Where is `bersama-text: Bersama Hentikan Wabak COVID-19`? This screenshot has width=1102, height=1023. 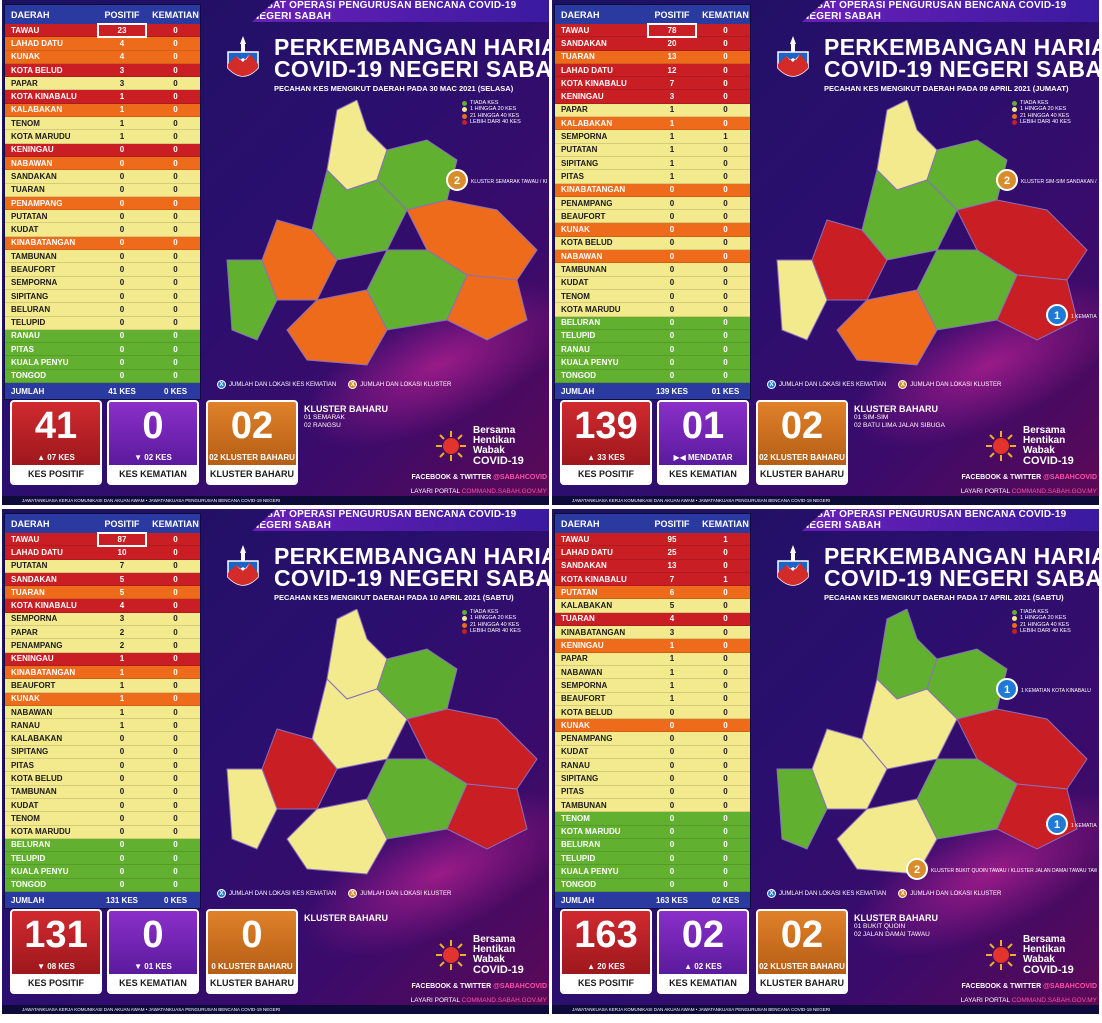 bersama-text: Bersama Hentikan Wabak COVID-19 is located at coordinates (1048, 955).